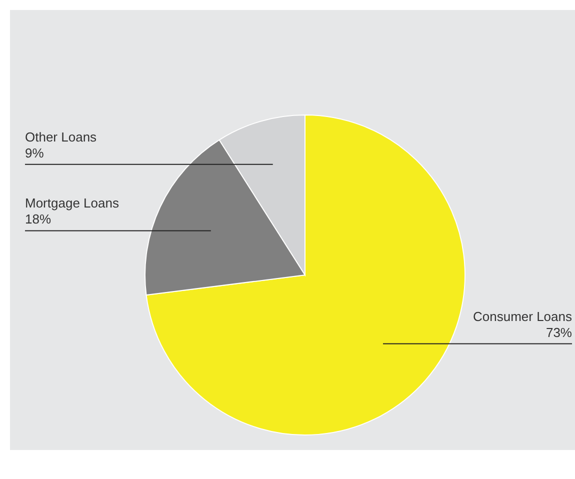 The width and height of the screenshot is (575, 479). Describe the element at coordinates (61, 136) in the screenshot. I see `slice-label: Other Loans` at that location.